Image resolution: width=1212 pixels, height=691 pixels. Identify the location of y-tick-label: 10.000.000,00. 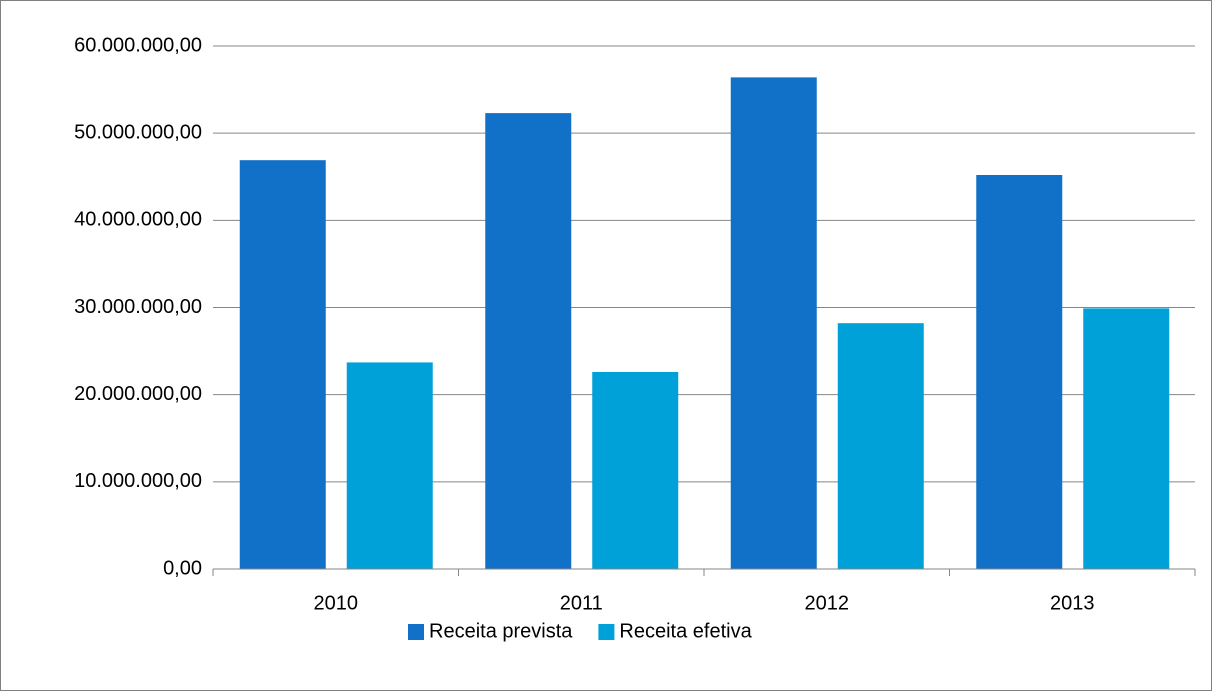
(138, 481).